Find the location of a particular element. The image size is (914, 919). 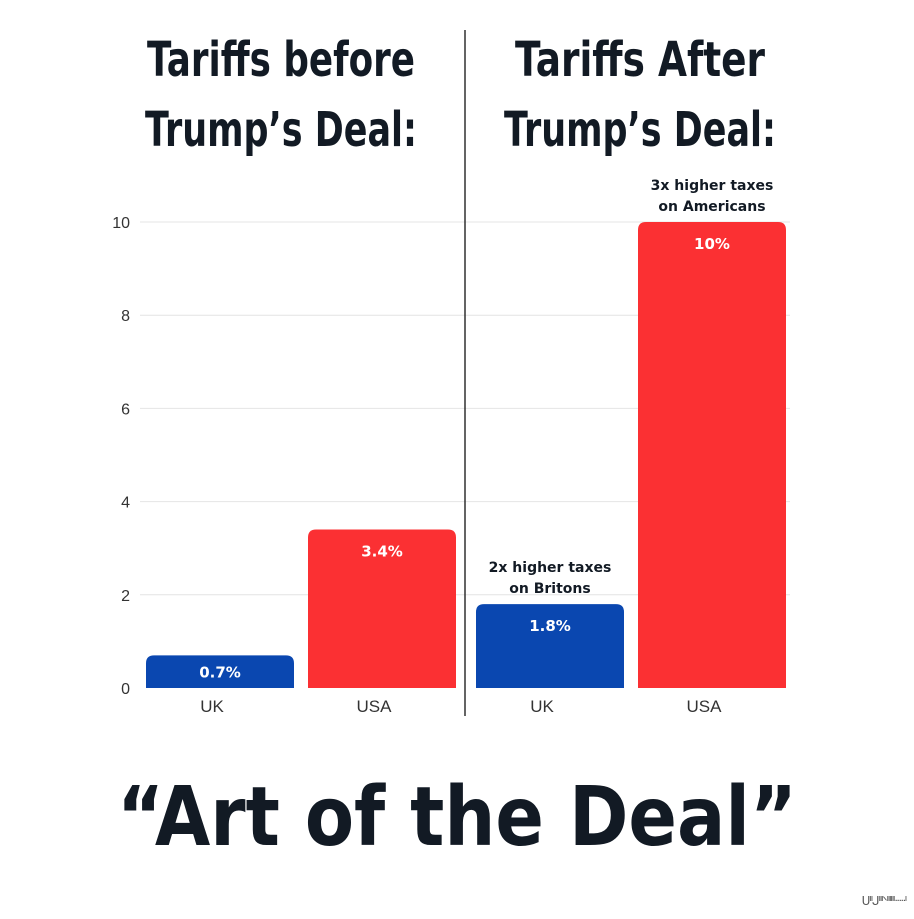

bar-value-label: 10% is located at coordinates (712, 244).